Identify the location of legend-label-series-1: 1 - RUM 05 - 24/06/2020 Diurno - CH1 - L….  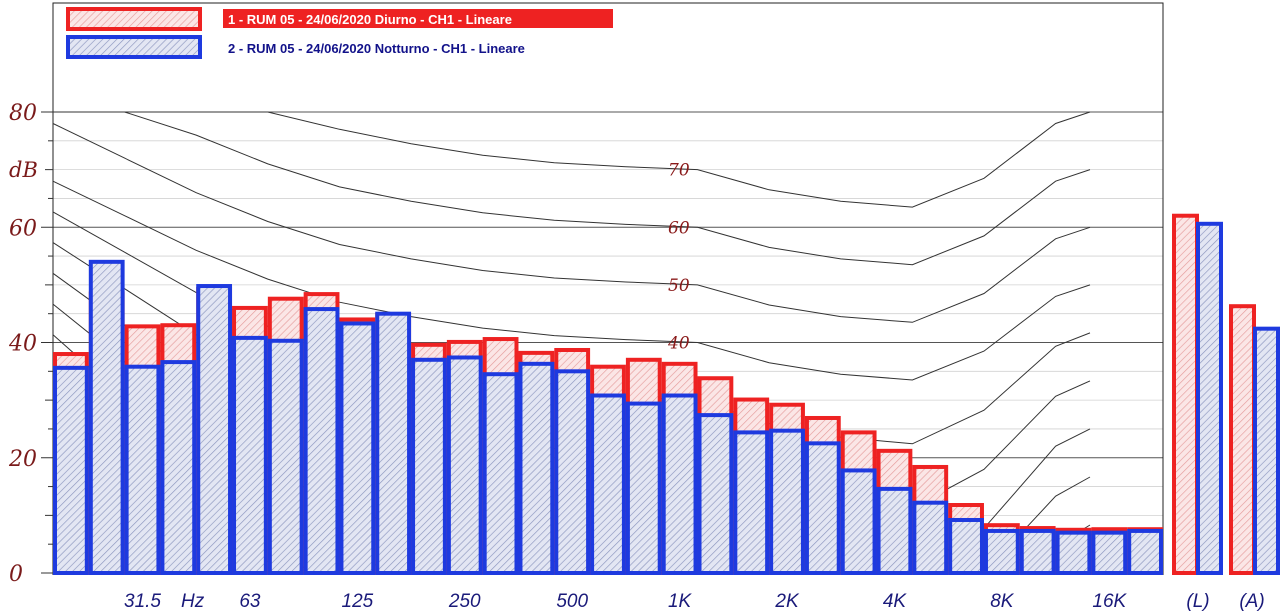
(370, 19).